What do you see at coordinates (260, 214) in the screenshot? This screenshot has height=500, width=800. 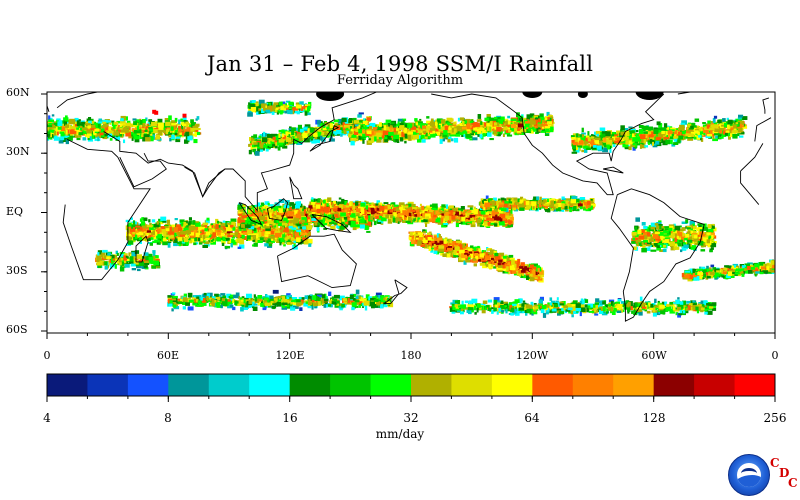 I see `rain-cell-2010` at bounding box center [260, 214].